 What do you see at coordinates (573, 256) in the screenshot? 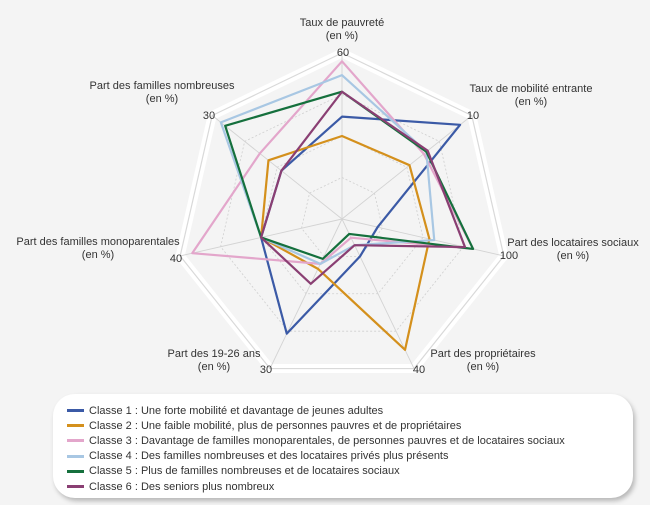
I see `axis-label-3-line-2: (en %)` at bounding box center [573, 256].